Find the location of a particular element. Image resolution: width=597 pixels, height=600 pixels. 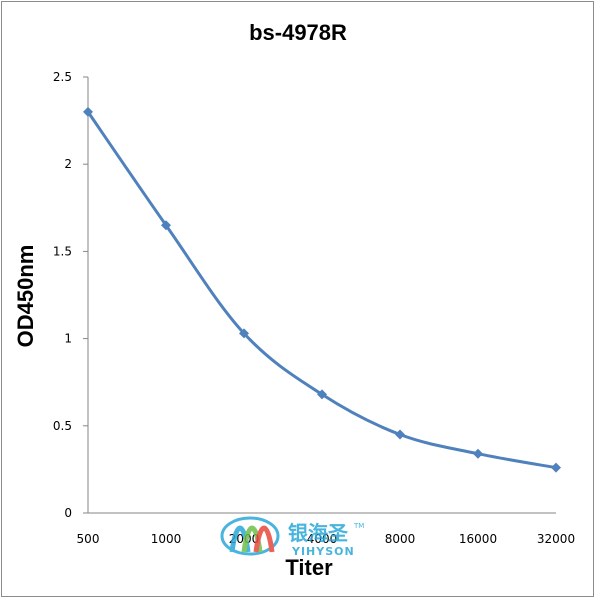

x-tick-label: 16000 is located at coordinates (478, 539).